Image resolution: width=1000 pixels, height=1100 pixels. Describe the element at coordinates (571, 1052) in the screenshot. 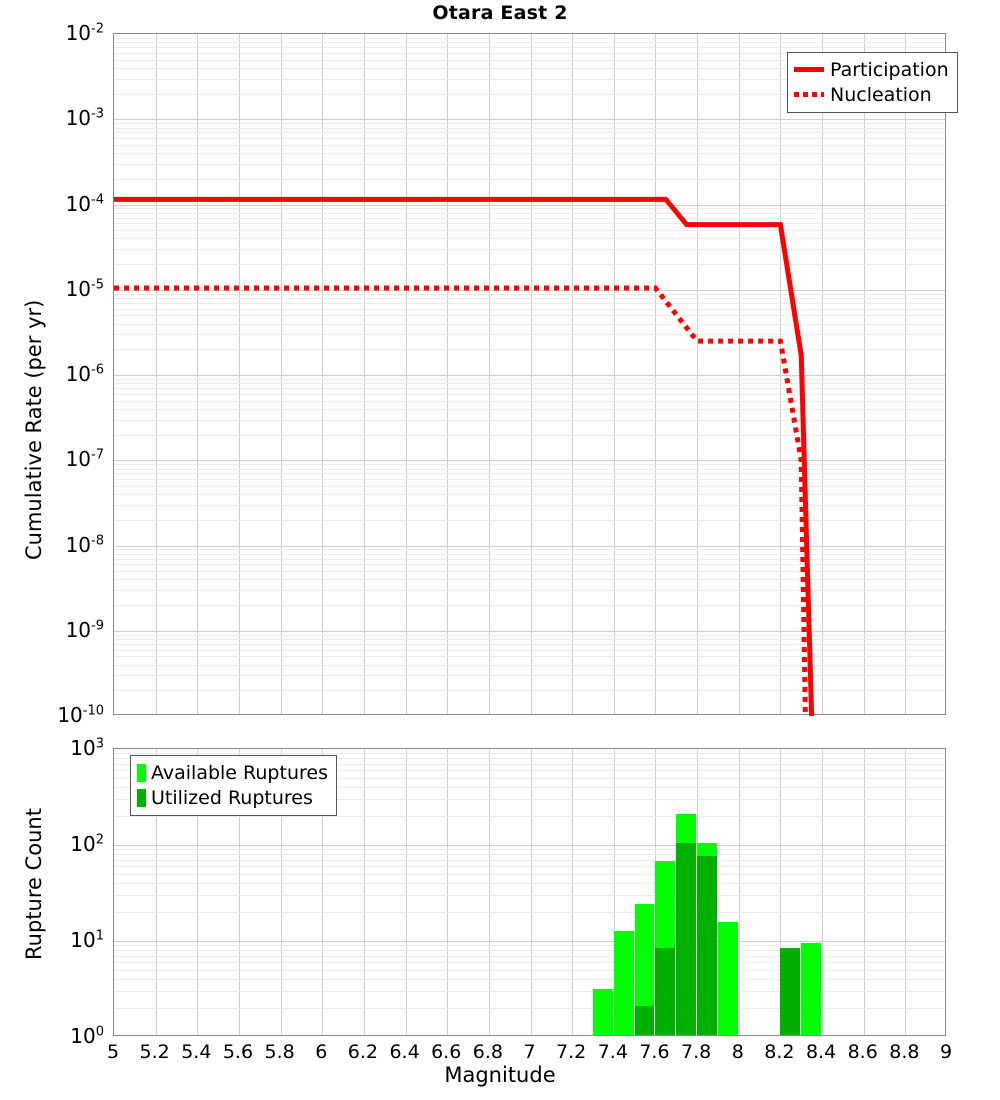

I see `x-tick-label: 7.2` at that location.